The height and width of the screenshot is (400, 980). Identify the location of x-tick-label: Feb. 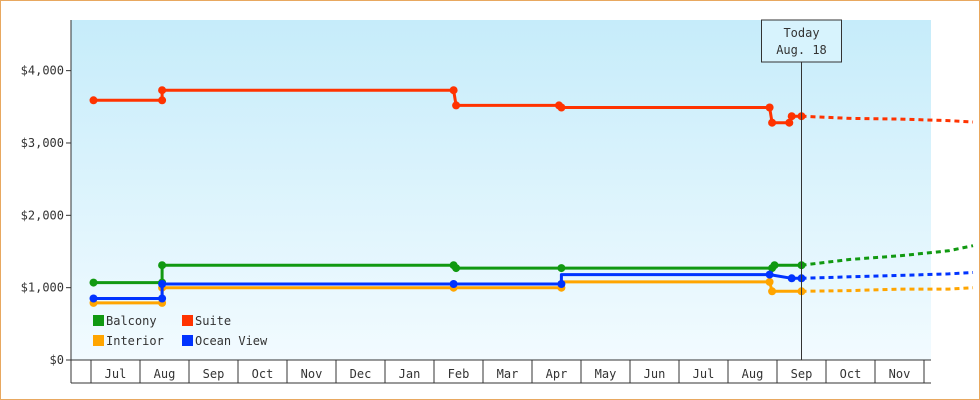
(459, 374).